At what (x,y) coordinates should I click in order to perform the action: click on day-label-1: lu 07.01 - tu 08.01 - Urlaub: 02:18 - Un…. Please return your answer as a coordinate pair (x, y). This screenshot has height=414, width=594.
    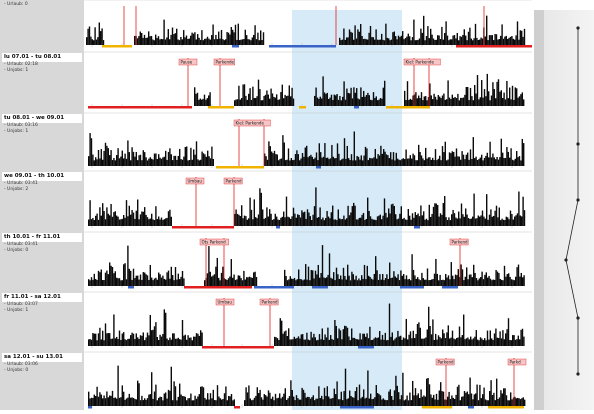
    Looking at the image, I should click on (42, 63).